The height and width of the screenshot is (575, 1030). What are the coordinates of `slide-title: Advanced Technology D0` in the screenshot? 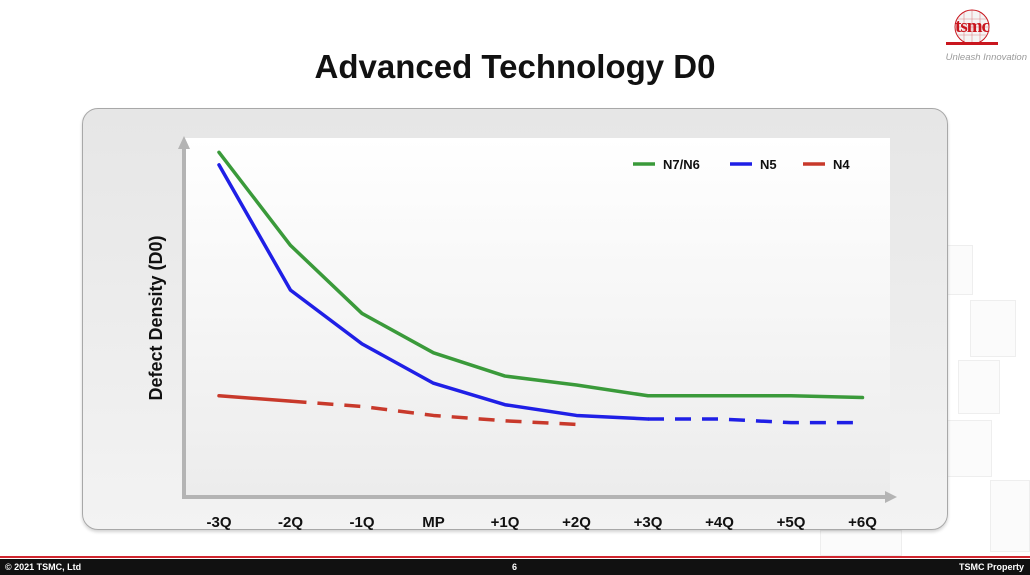 It's located at (515, 66).